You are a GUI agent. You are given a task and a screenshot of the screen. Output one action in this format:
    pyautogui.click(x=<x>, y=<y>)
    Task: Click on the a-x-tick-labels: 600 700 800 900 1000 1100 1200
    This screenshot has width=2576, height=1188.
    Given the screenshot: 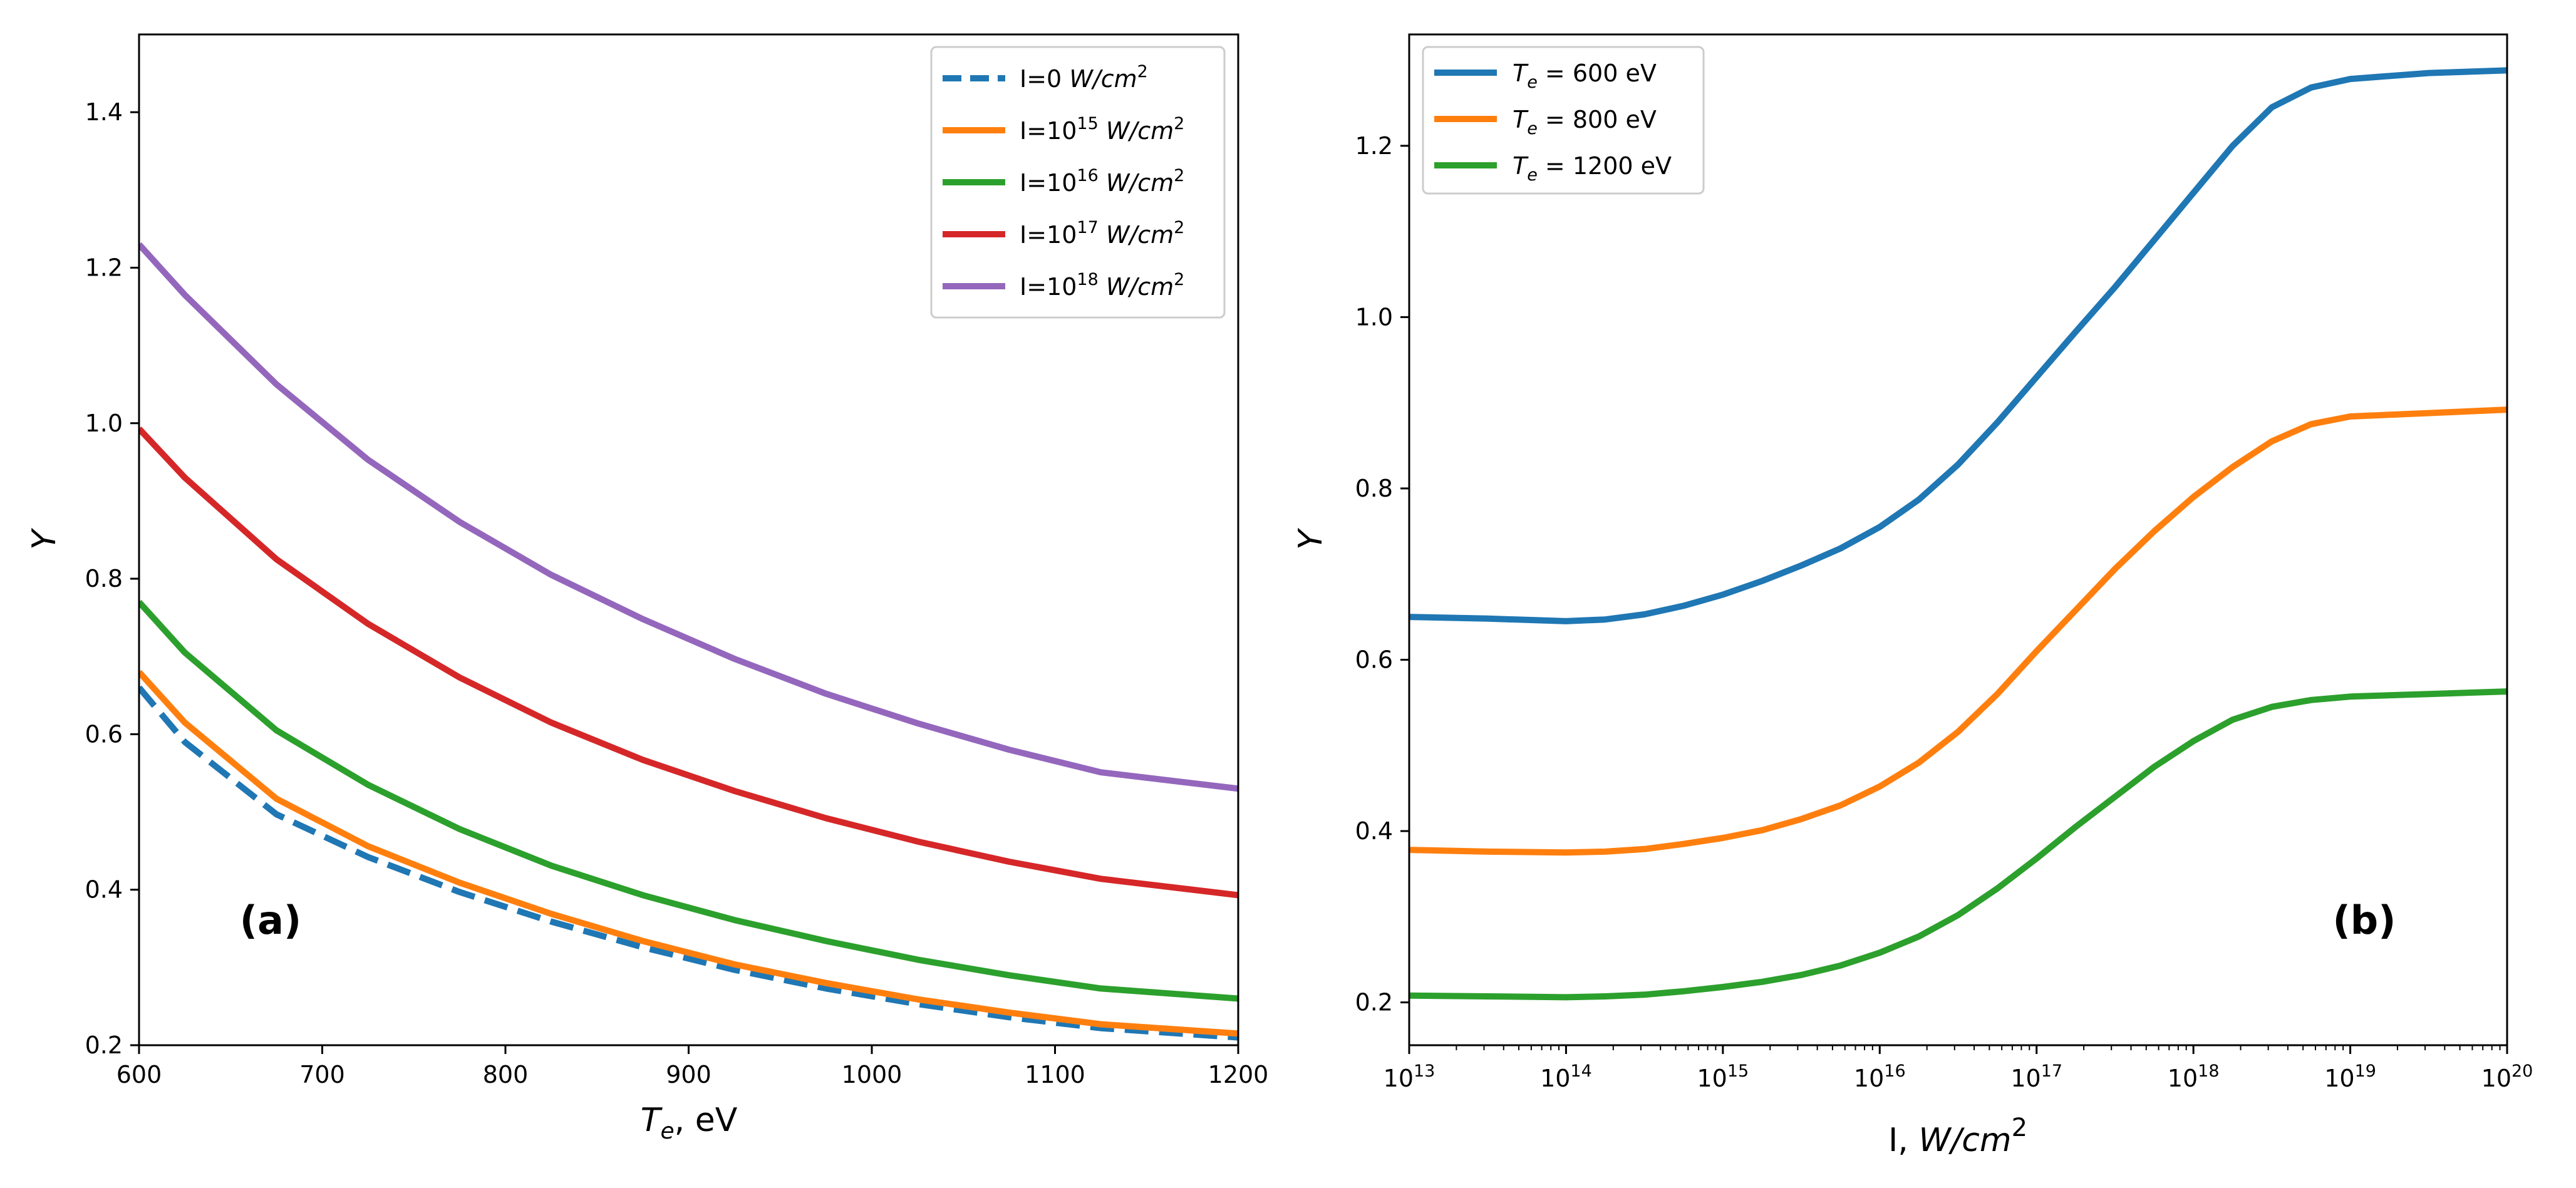 What is the action you would take?
    pyautogui.click(x=692, y=1075)
    